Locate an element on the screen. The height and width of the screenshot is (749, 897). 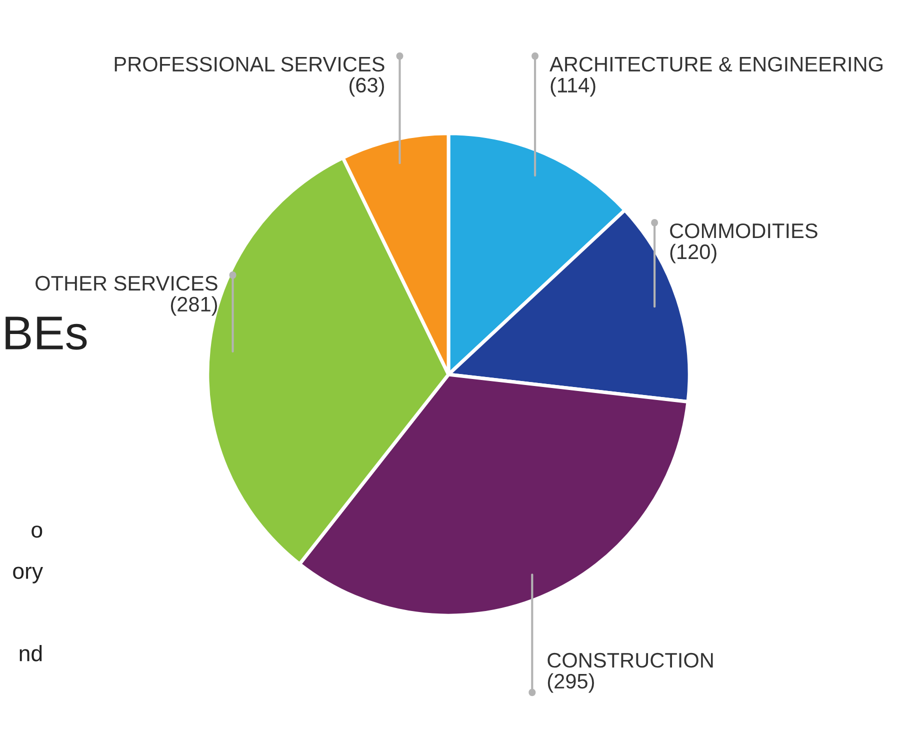
text: o is located at coordinates (37, 532).